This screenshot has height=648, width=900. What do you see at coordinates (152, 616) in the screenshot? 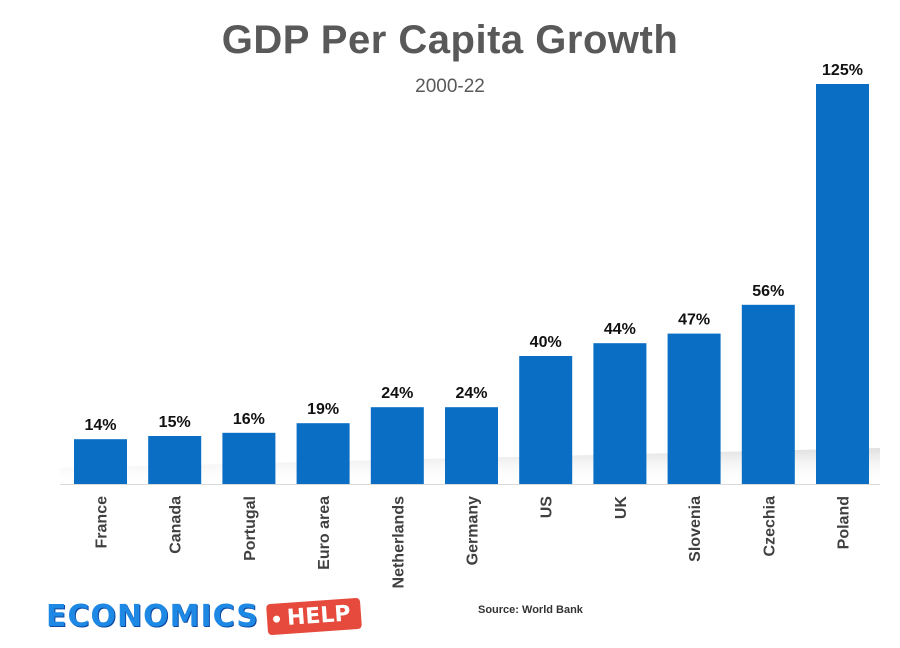
I see `logo-text: ECONOMICS` at bounding box center [152, 616].